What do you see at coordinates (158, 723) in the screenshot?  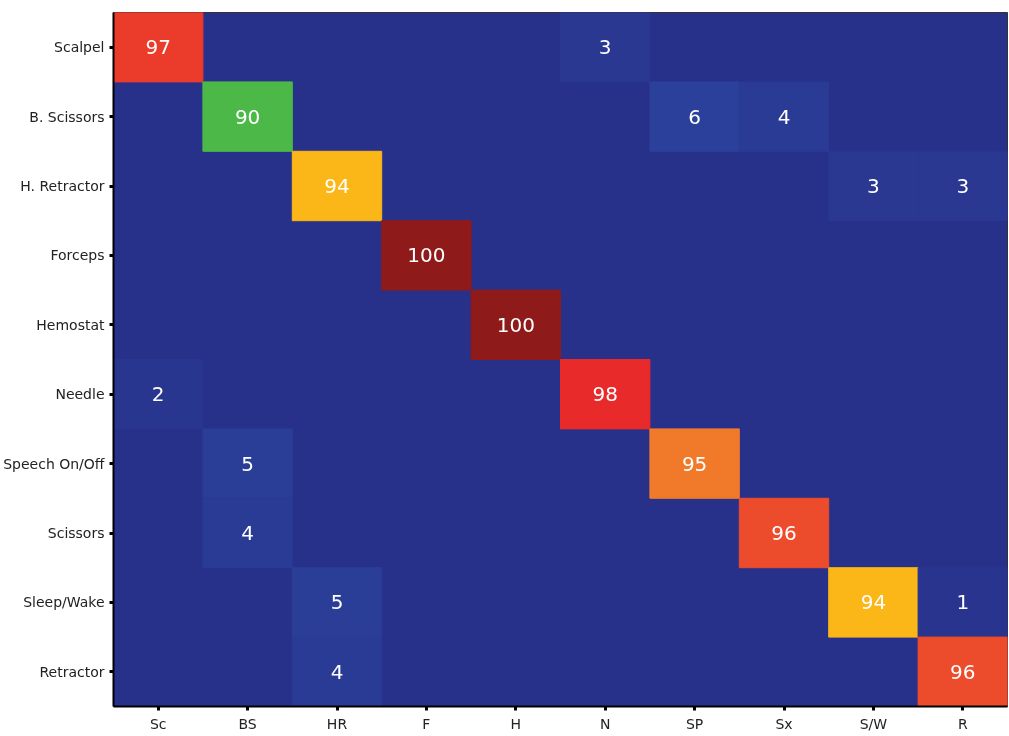 I see `x-tick-label: Sc` at bounding box center [158, 723].